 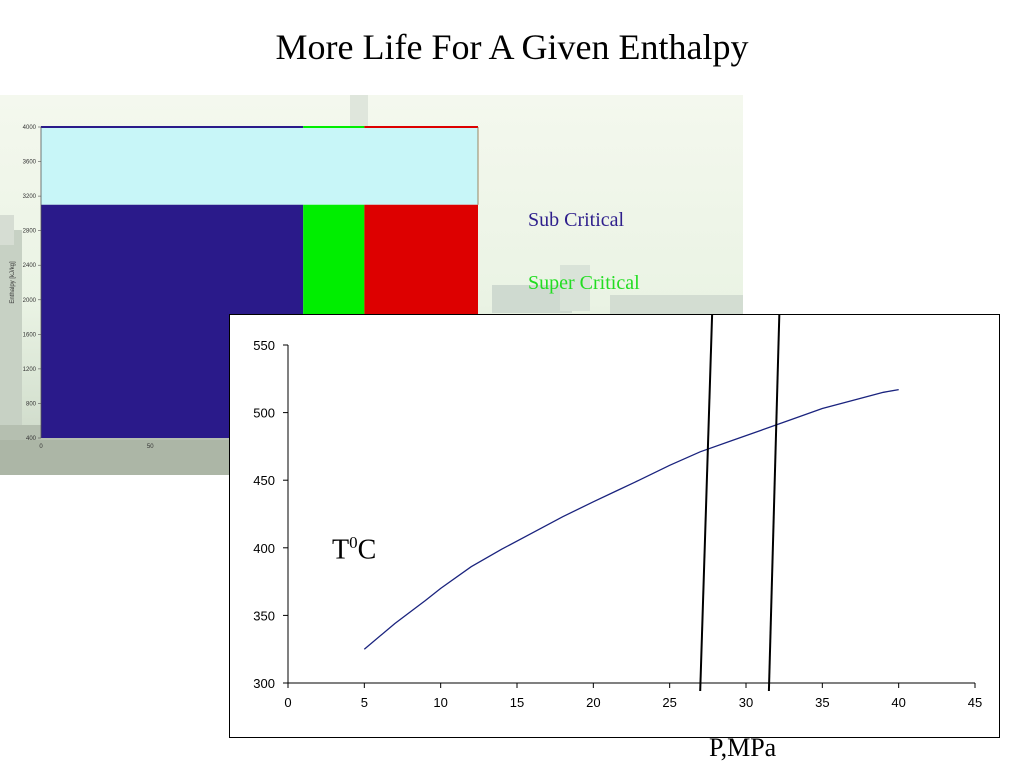 What do you see at coordinates (30, 266) in the screenshot?
I see `enthalpy-y-tick-label: 2400` at bounding box center [30, 266].